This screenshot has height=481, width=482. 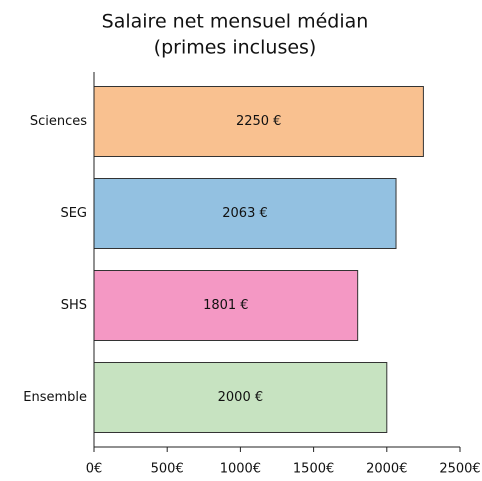 I want to click on y-tick-label: SEG, so click(x=73, y=213).